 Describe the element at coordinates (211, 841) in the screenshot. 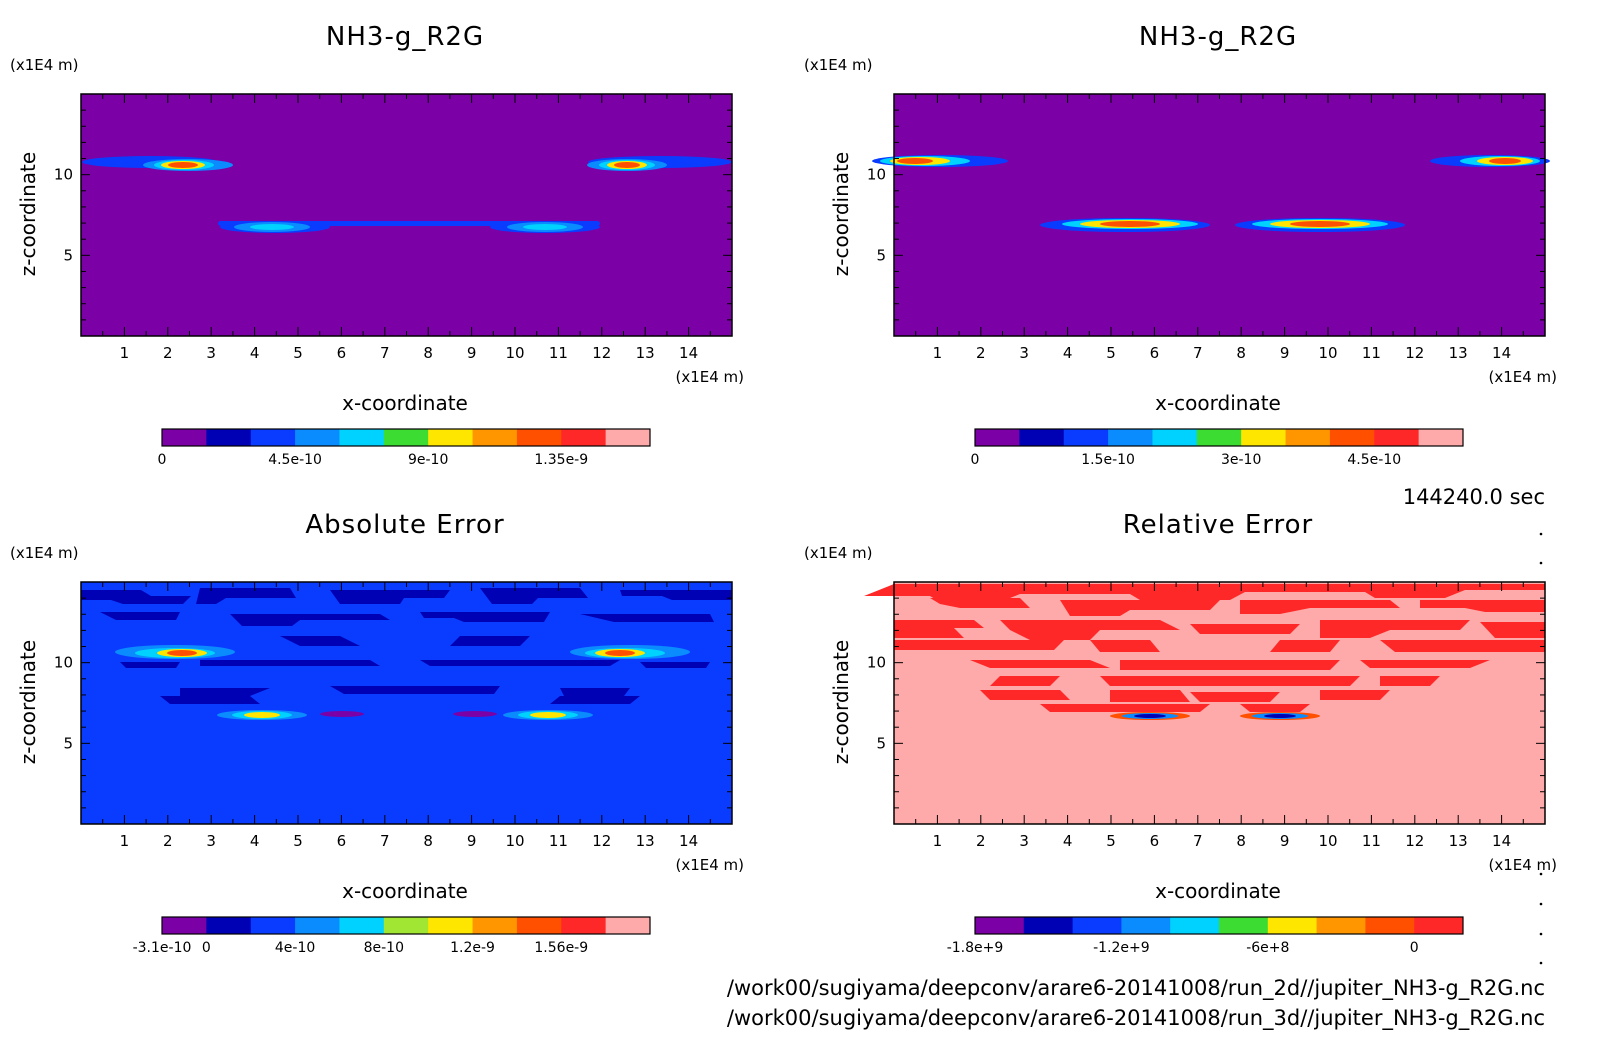

I see `x-tick-label: 3` at that location.